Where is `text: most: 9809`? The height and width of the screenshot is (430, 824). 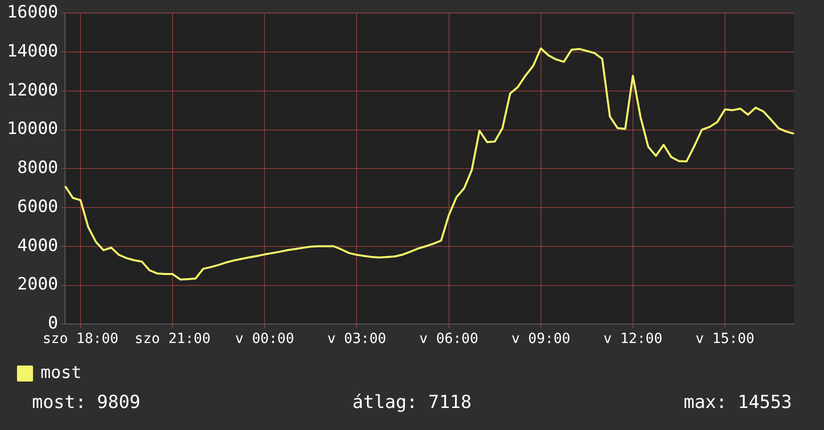 text: most: 9809 is located at coordinates (86, 402).